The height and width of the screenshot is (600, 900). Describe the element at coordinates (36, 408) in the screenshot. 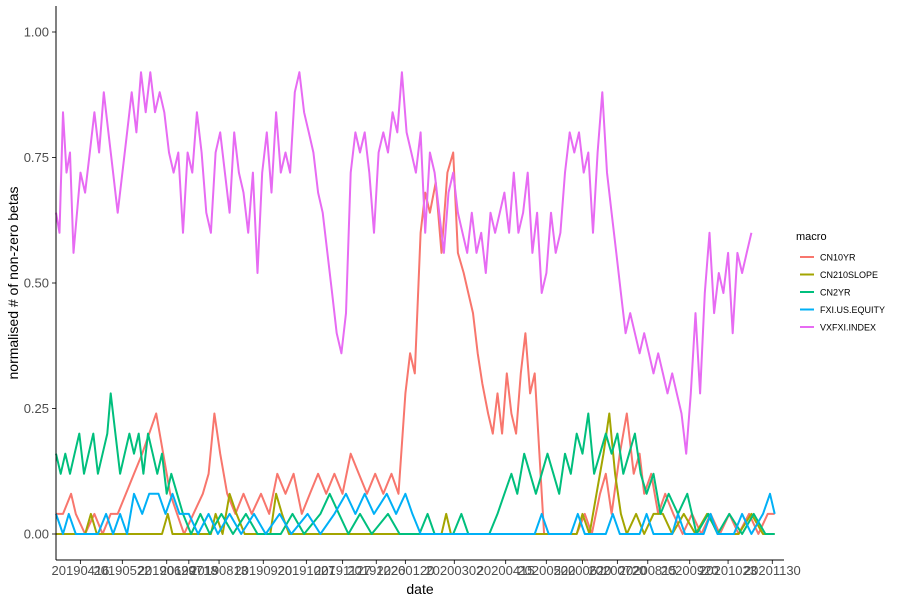

I see `y-tick-label: 0.25` at that location.